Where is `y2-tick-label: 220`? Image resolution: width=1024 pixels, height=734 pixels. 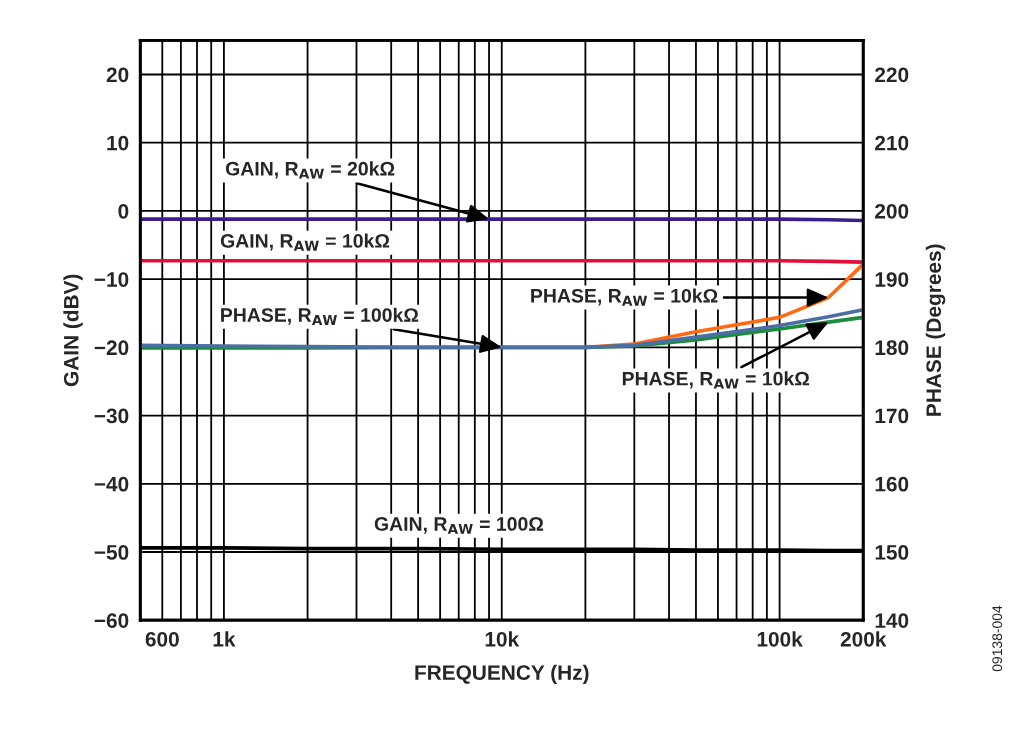
y2-tick-label: 220 is located at coordinates (892, 75).